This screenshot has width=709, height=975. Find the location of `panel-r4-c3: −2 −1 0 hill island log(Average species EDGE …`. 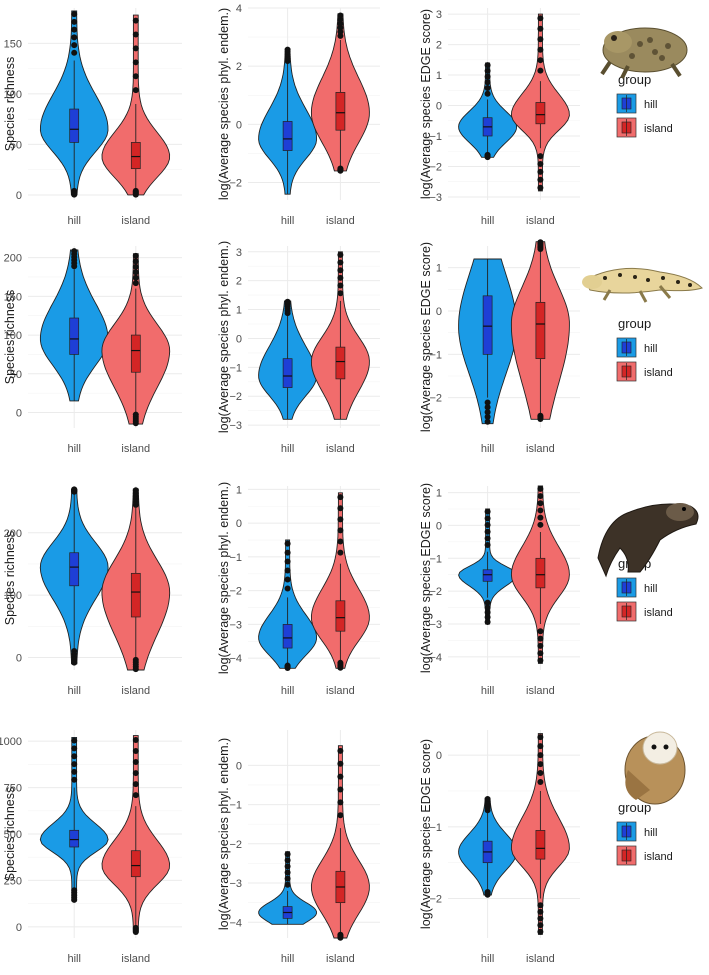

panel-r4-c3: −2 −1 0 hill island log(Average species EDGE … is located at coordinates (499, 847).